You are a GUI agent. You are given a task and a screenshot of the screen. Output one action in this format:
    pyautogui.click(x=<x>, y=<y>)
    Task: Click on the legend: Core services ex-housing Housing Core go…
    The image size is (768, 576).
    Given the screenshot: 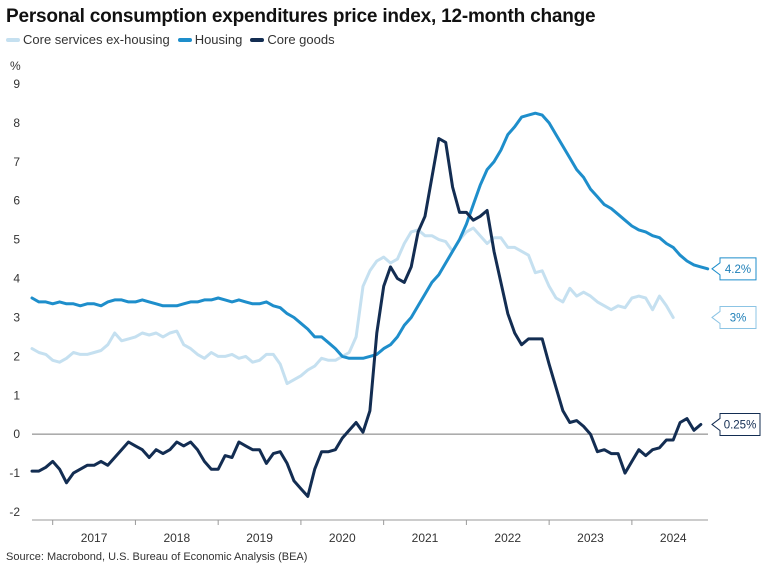 What is the action you would take?
    pyautogui.click(x=170, y=39)
    